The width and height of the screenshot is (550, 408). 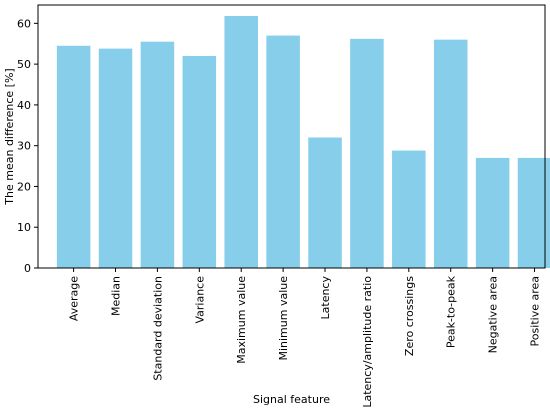 I want to click on bar-maximum-value, so click(x=241, y=142).